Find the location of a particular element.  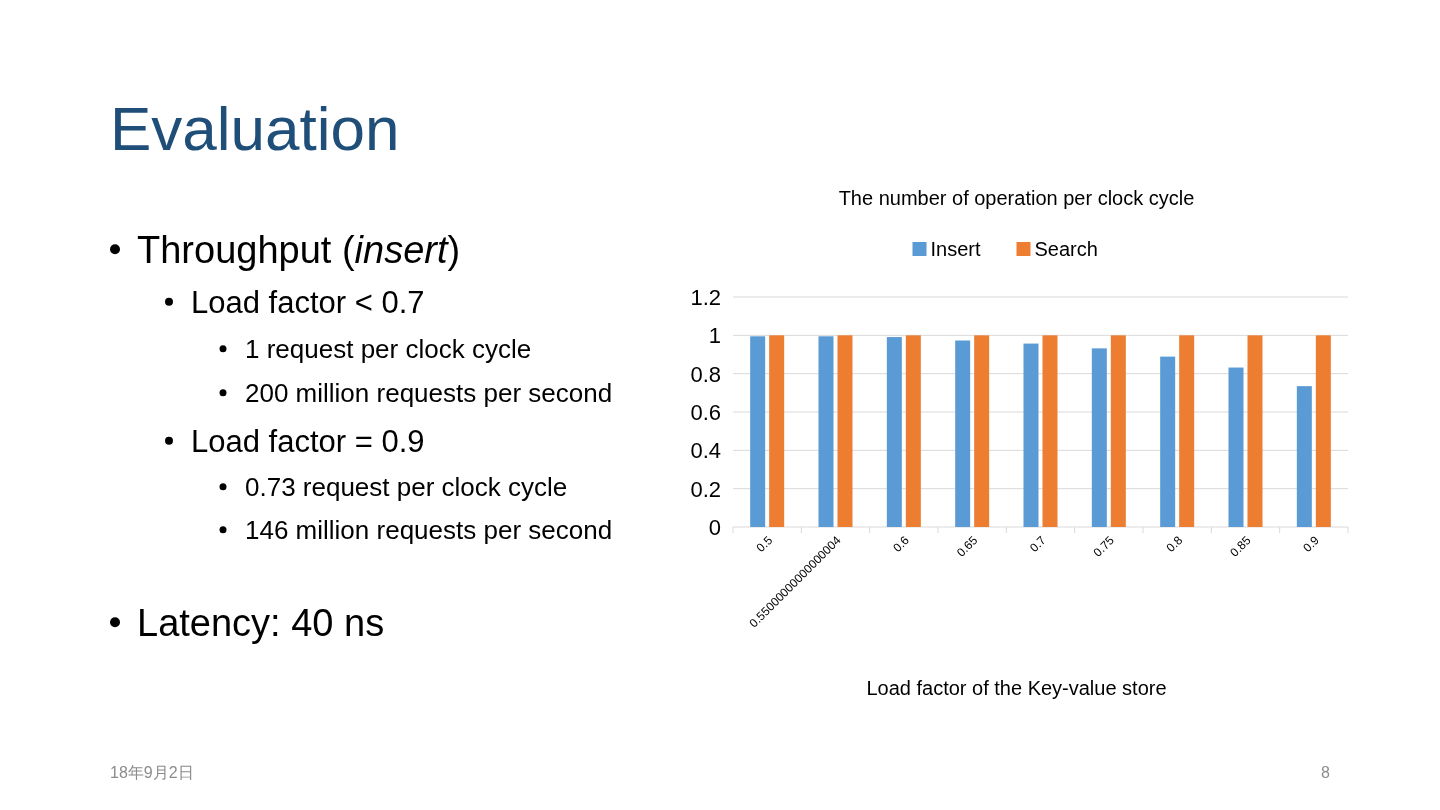

text: 146 million requests per second is located at coordinates (429, 530).